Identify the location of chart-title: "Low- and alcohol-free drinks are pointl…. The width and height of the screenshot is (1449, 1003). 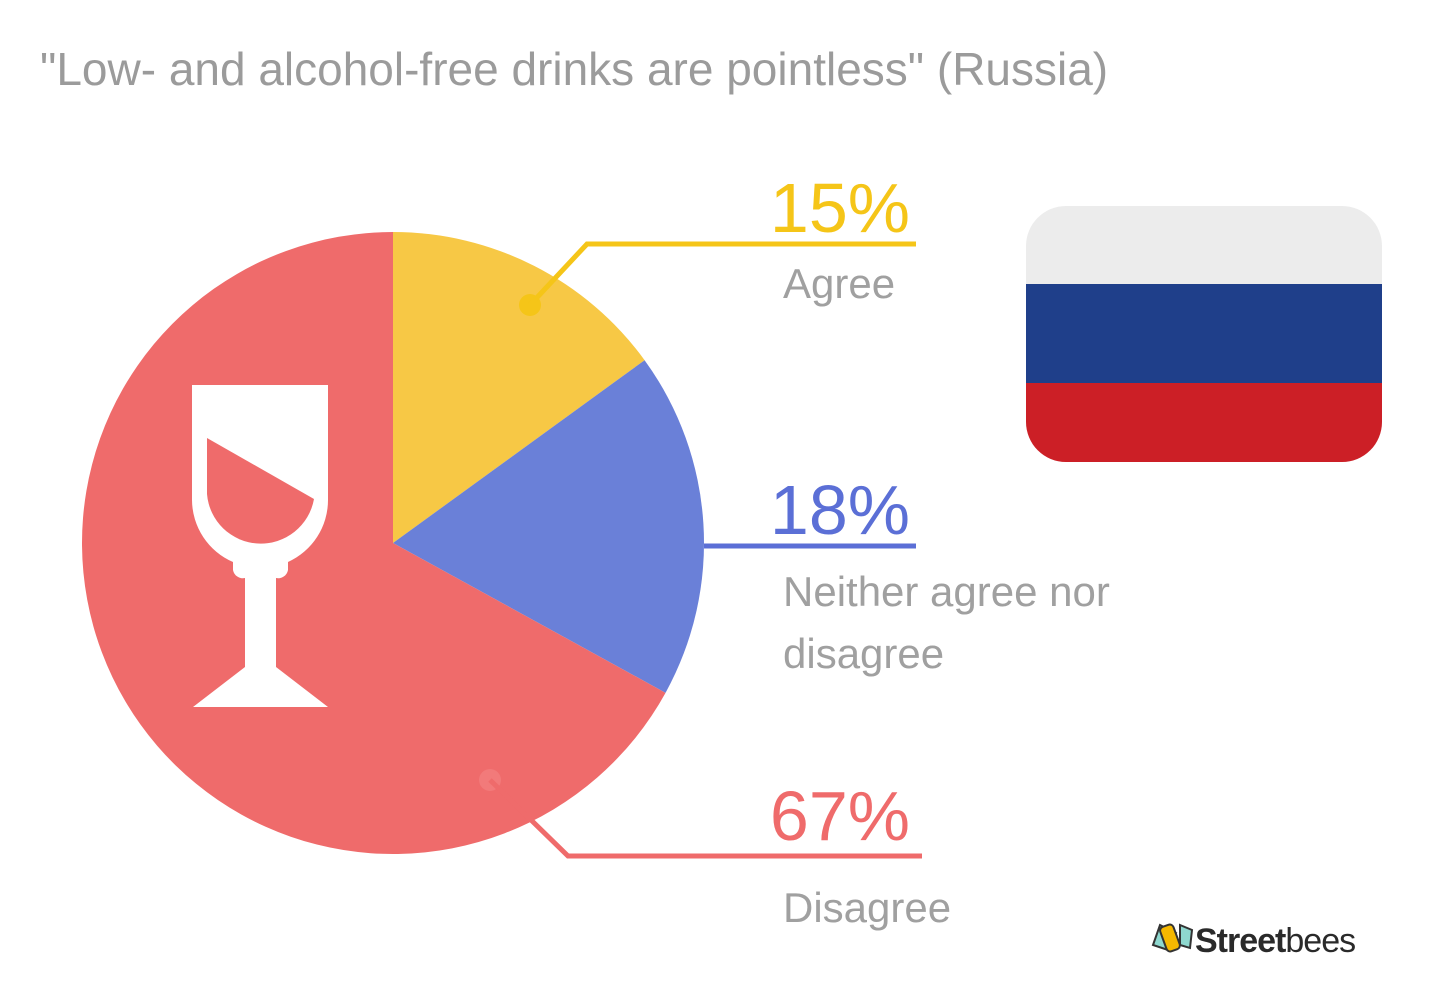
(574, 69).